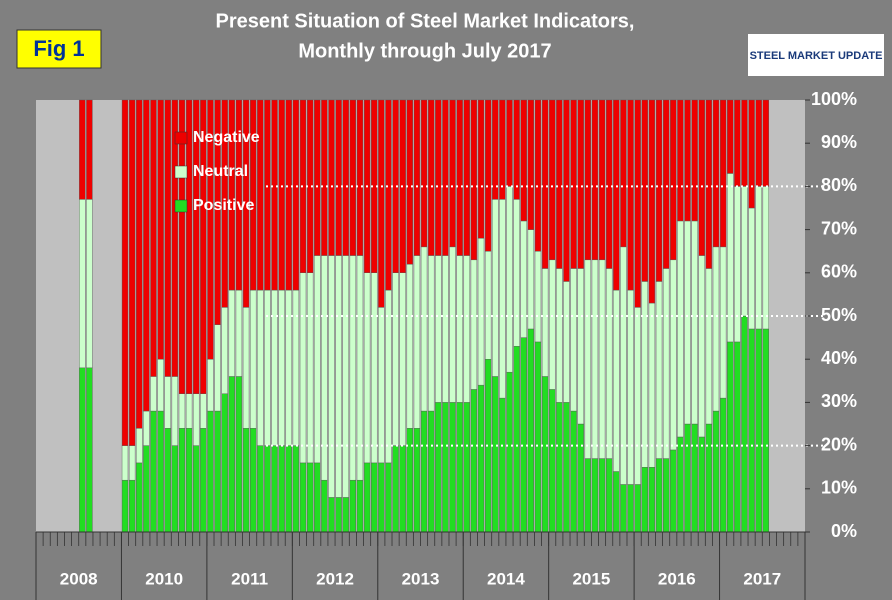 This screenshot has width=892, height=600. What do you see at coordinates (181, 206) in the screenshot?
I see `legend-marker` at bounding box center [181, 206].